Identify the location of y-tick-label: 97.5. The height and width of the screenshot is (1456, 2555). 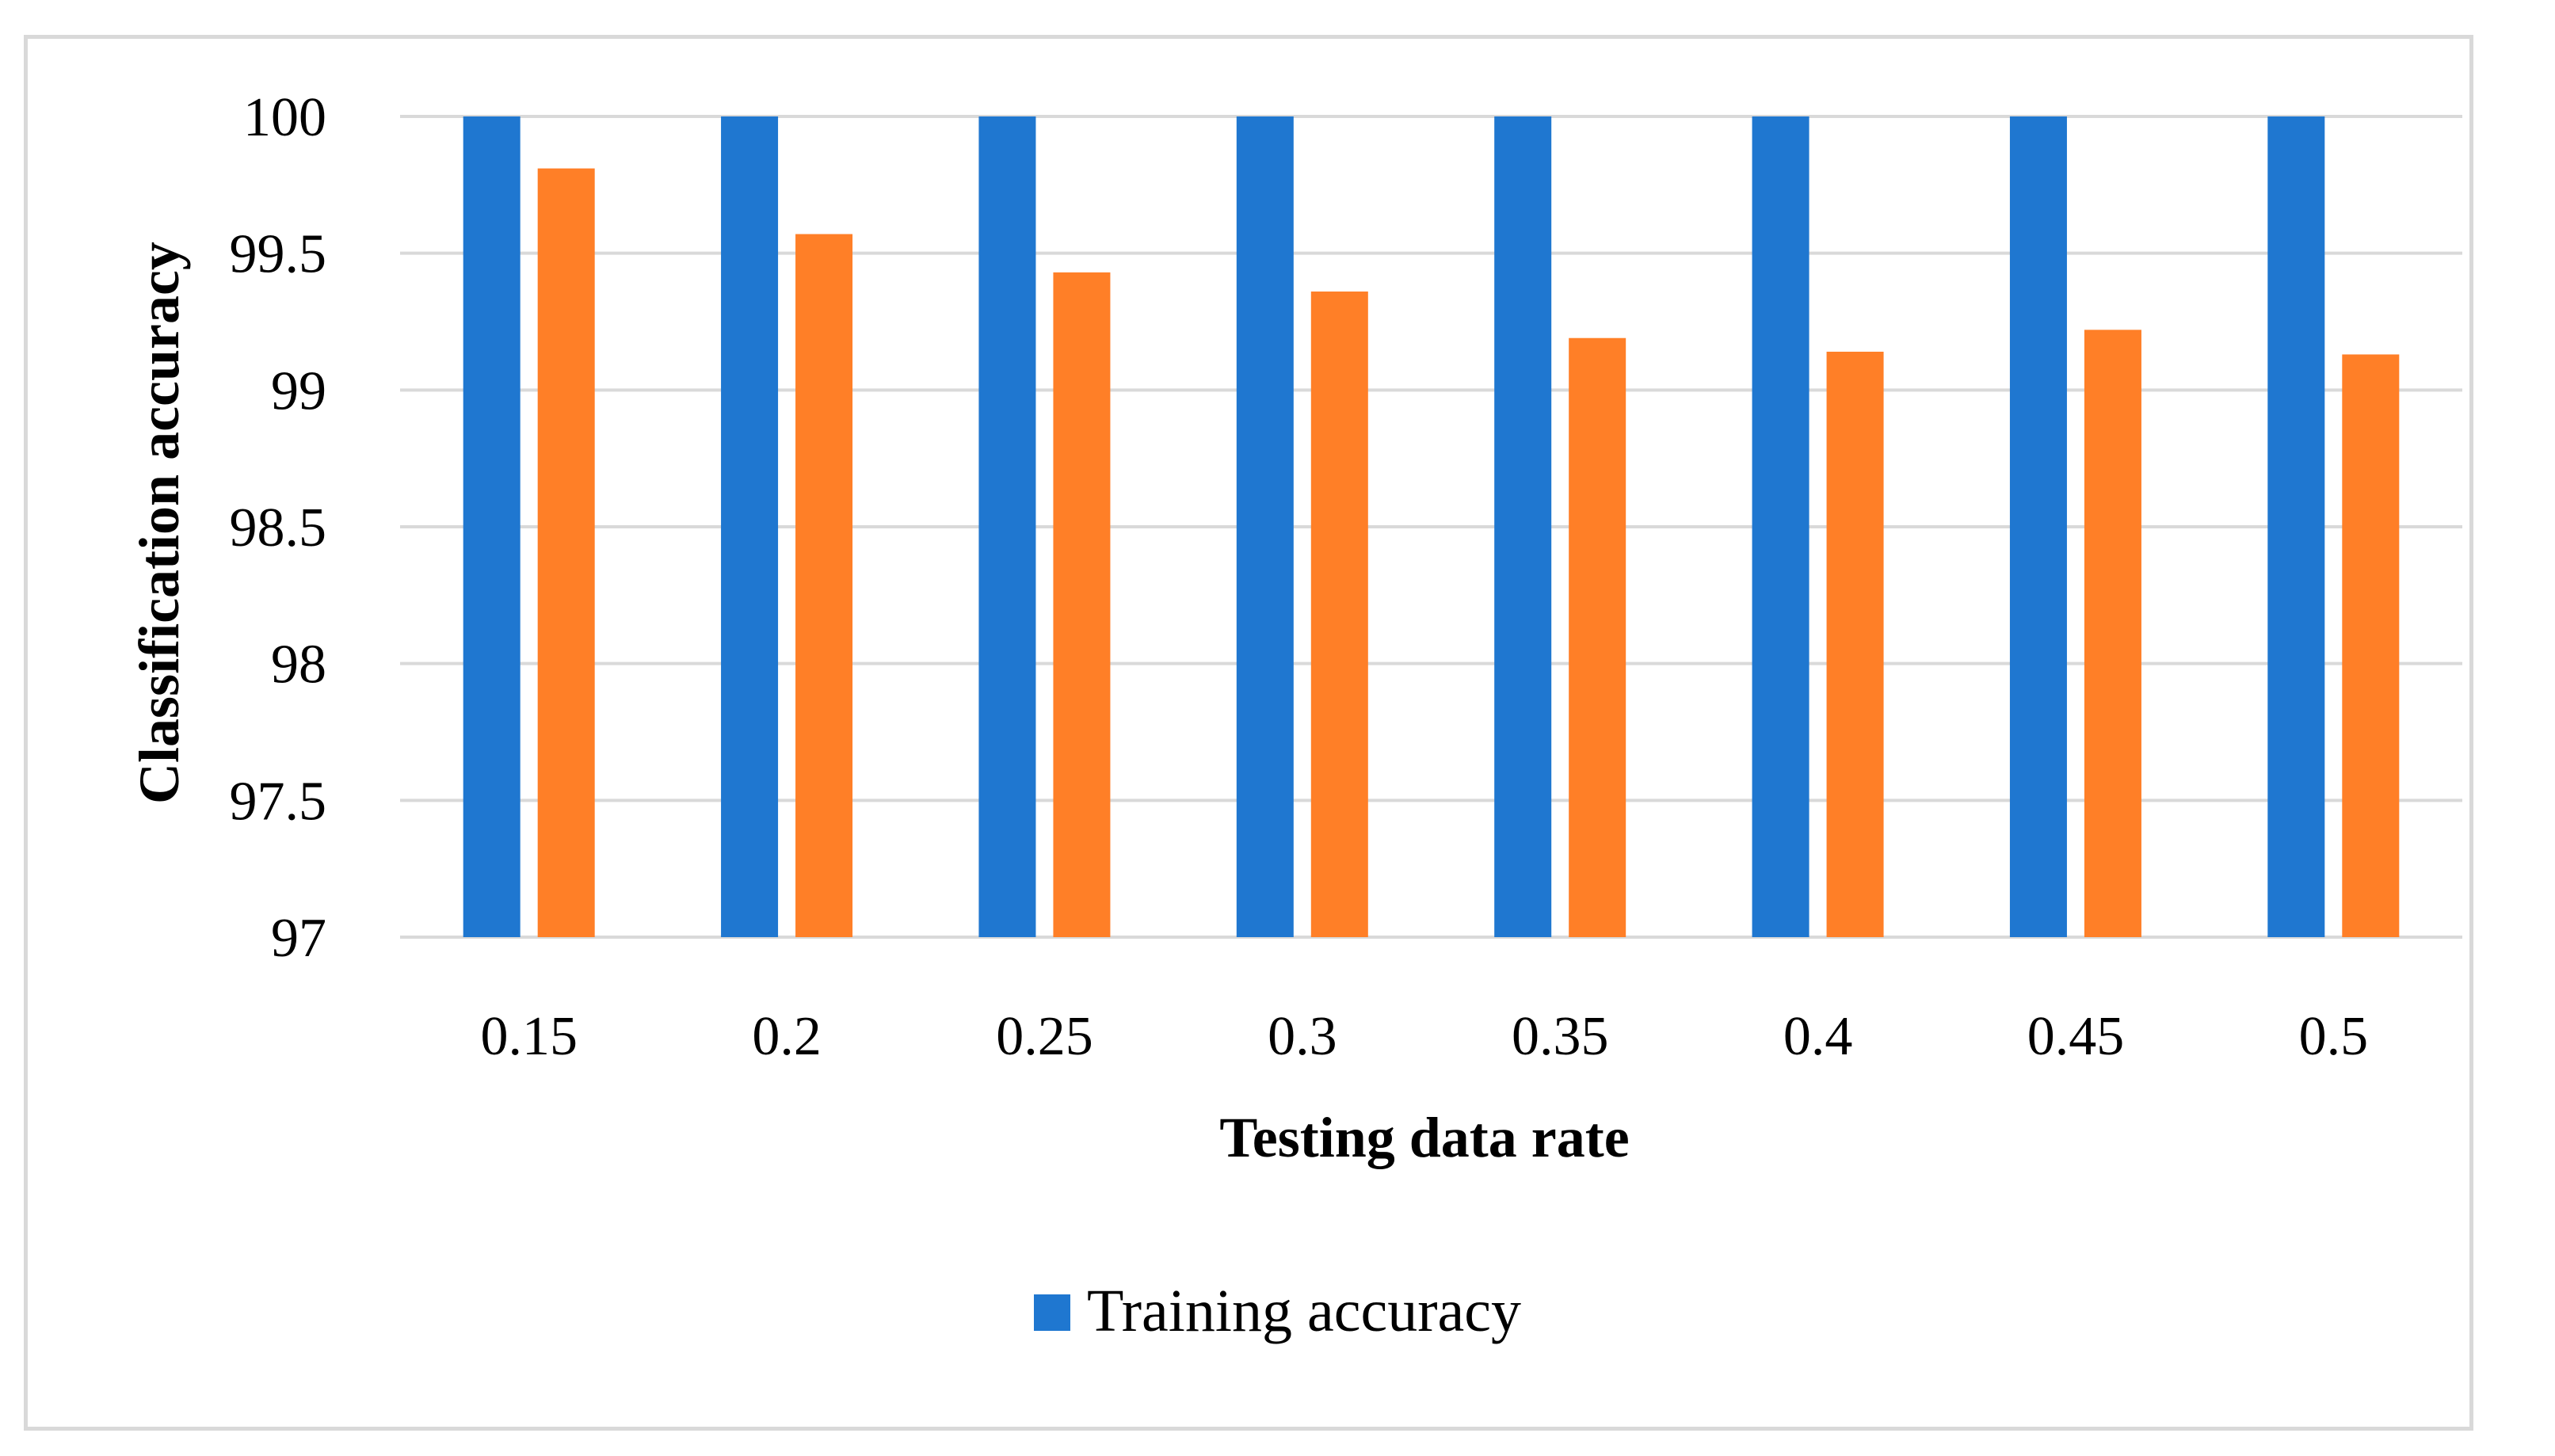
(278, 801).